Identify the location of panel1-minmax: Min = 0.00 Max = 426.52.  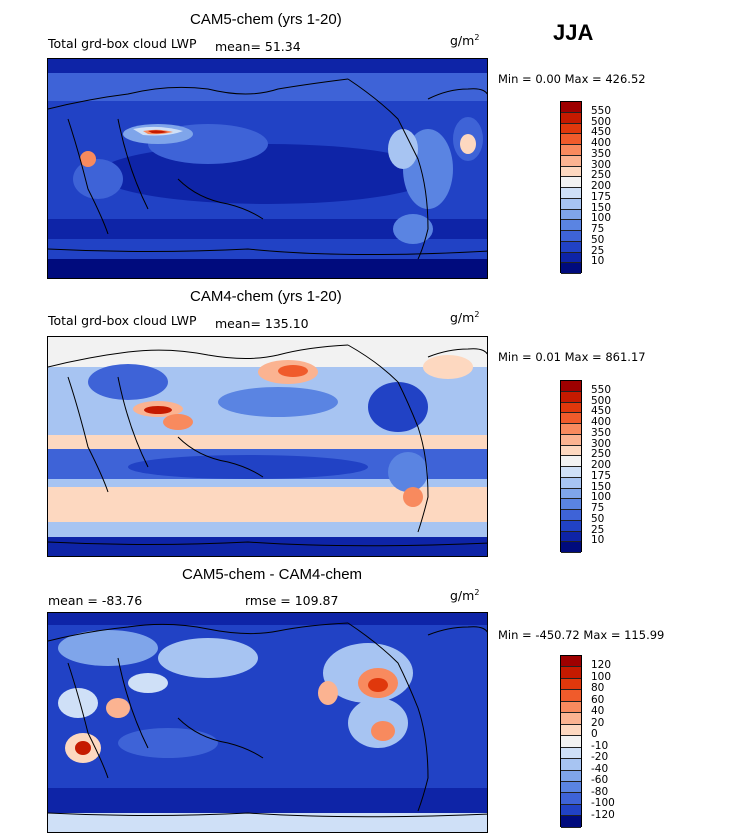
(572, 79).